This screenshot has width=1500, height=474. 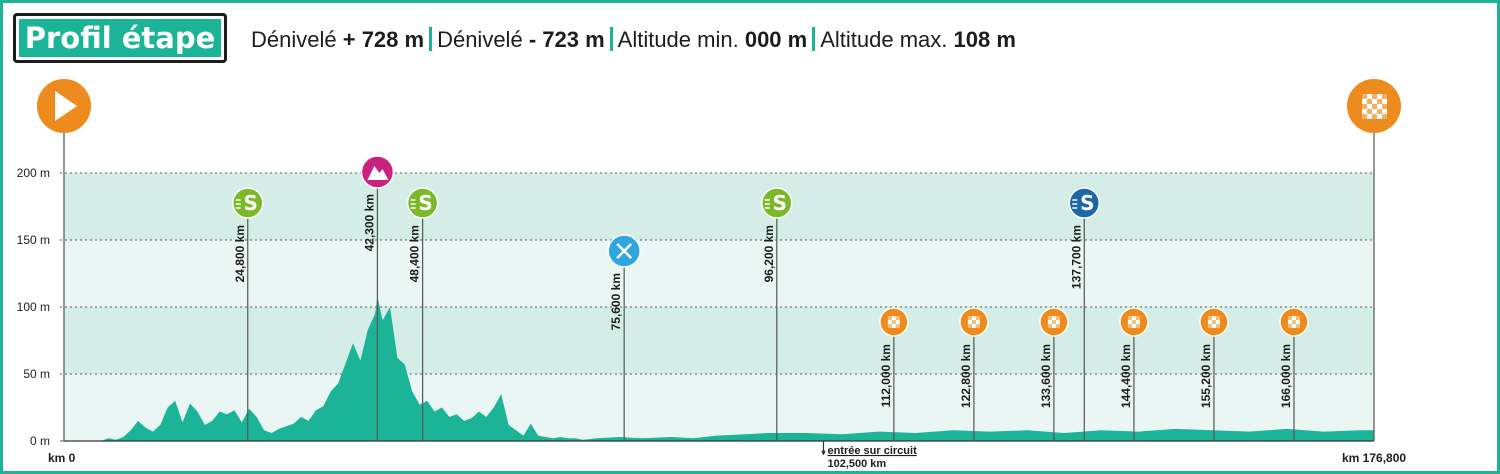 I want to click on y-tick-label: 100 m, so click(x=33, y=307).